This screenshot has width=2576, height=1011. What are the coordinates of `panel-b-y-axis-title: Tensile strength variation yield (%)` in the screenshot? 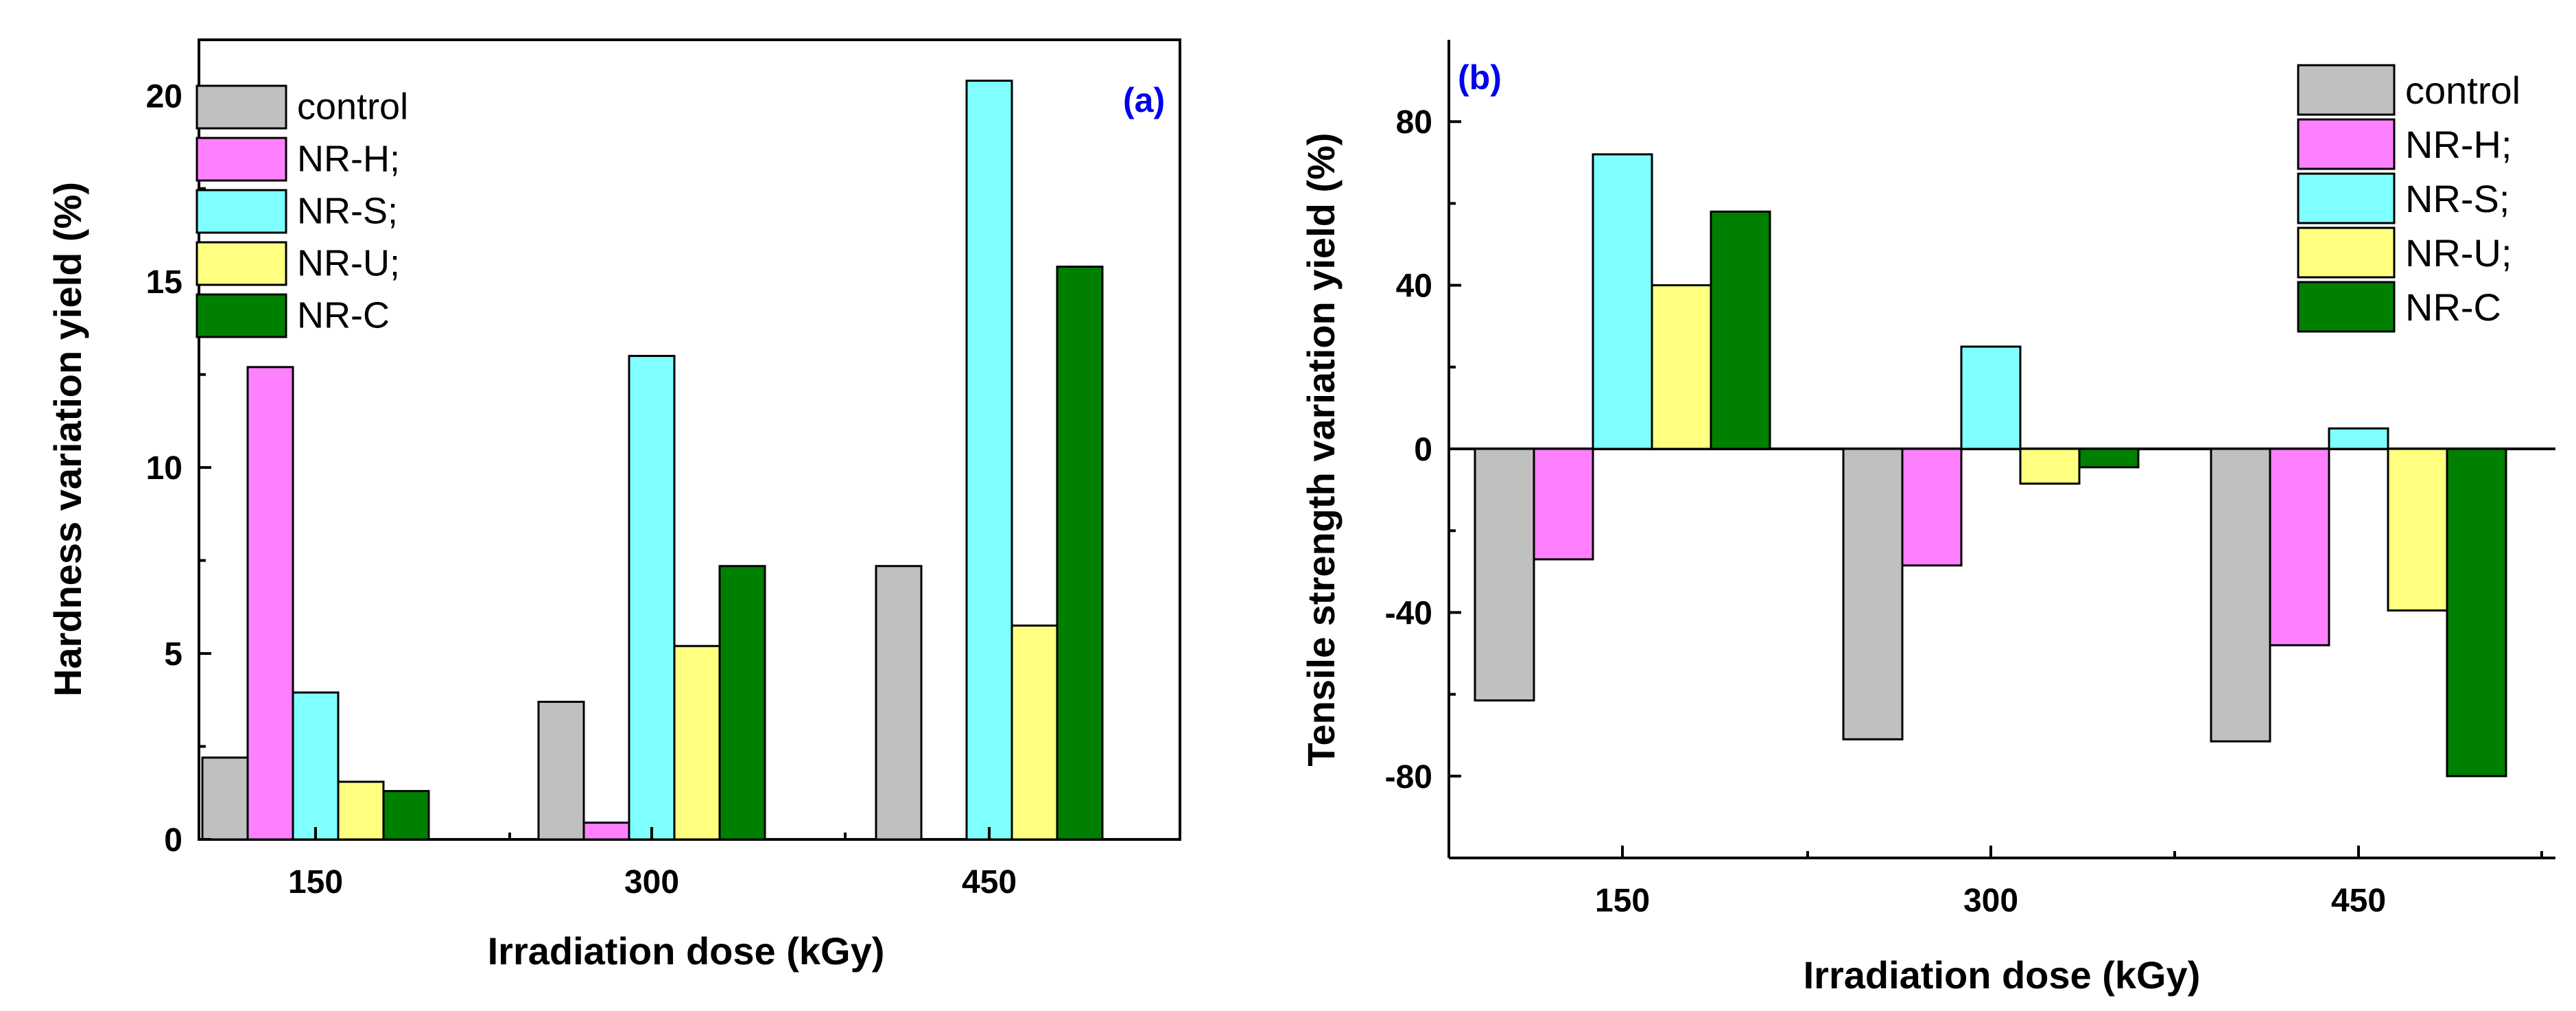 It's located at (1321, 449).